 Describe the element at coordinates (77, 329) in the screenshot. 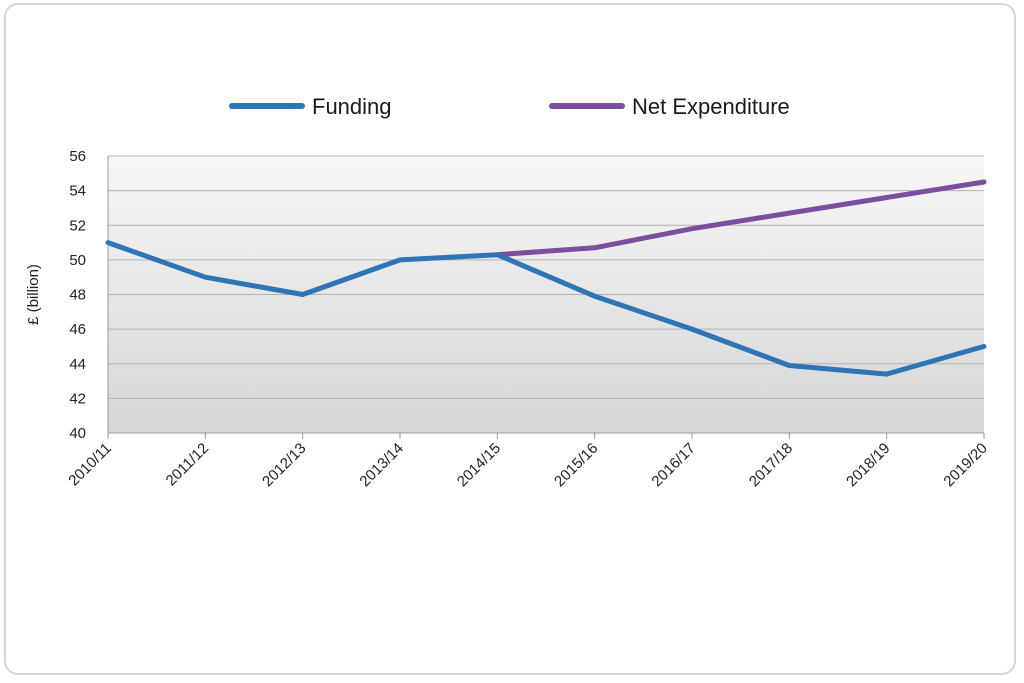

I see `y-tick-label: 46` at that location.